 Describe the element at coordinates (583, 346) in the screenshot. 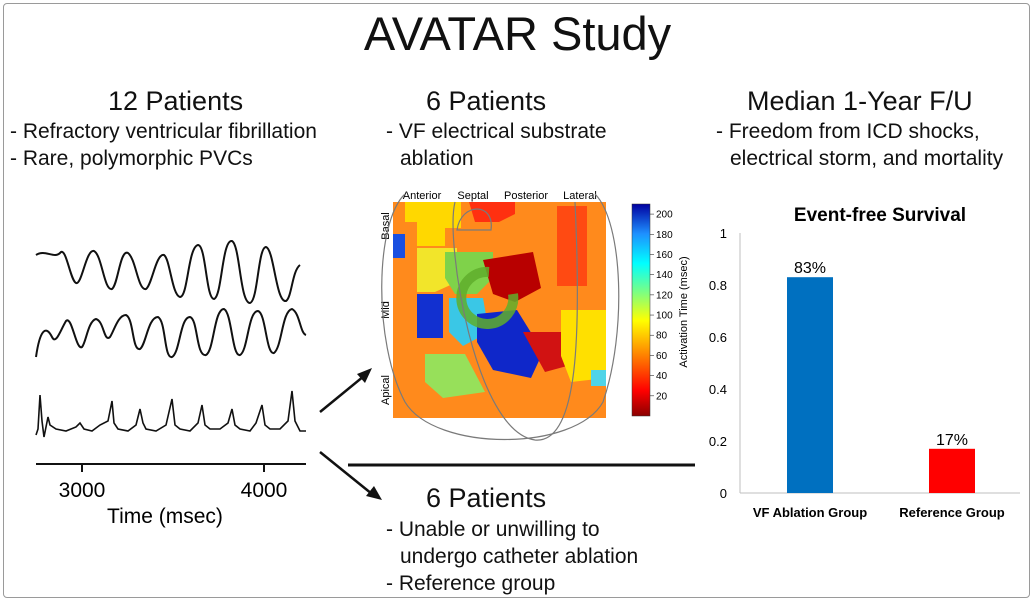

I see `heatmap-region-apical-yellow` at that location.